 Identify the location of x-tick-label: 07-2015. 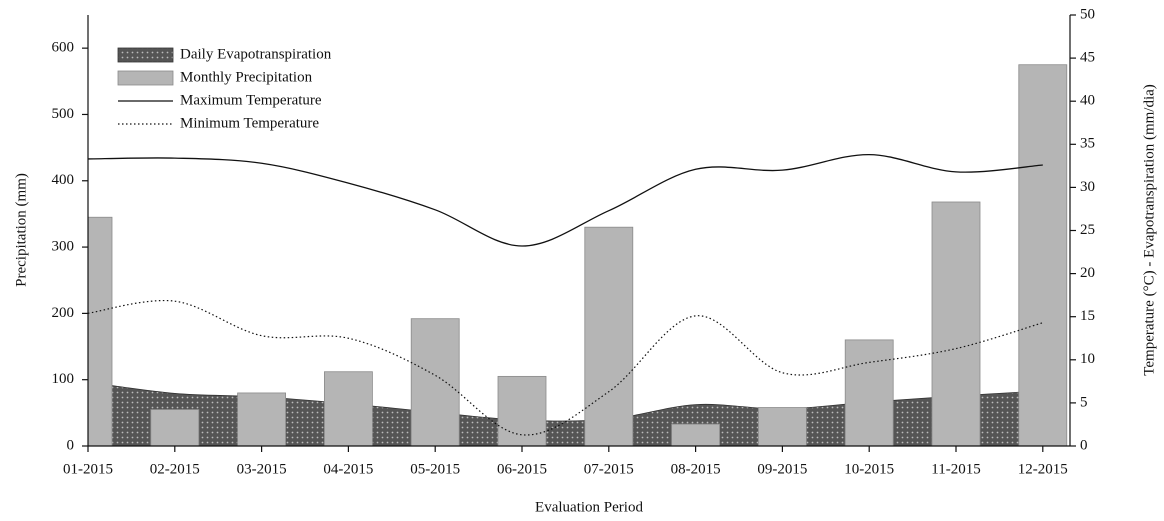
(609, 469).